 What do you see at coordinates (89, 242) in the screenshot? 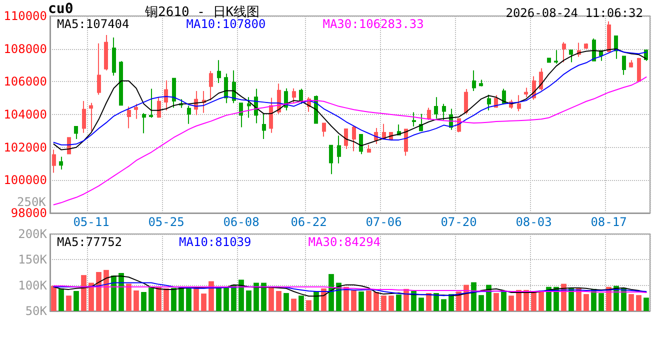
I see `text: MA5:77752` at bounding box center [89, 242].